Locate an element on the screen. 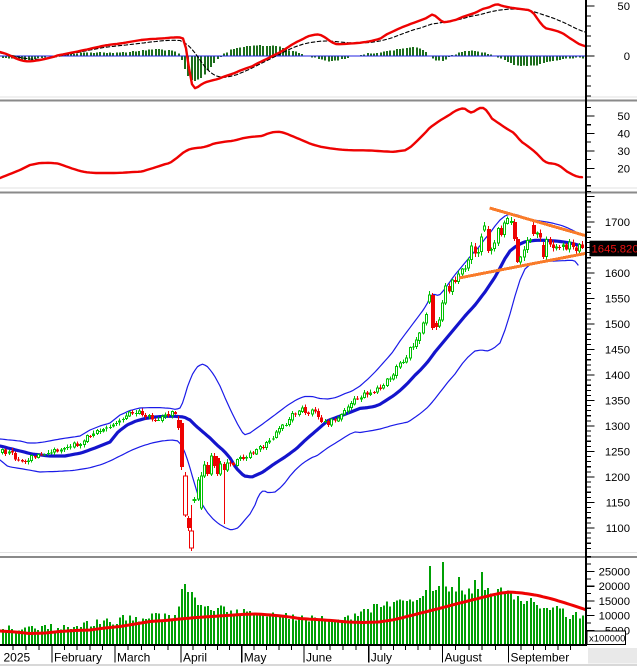  svg-text: 2025 is located at coordinates (17, 658).